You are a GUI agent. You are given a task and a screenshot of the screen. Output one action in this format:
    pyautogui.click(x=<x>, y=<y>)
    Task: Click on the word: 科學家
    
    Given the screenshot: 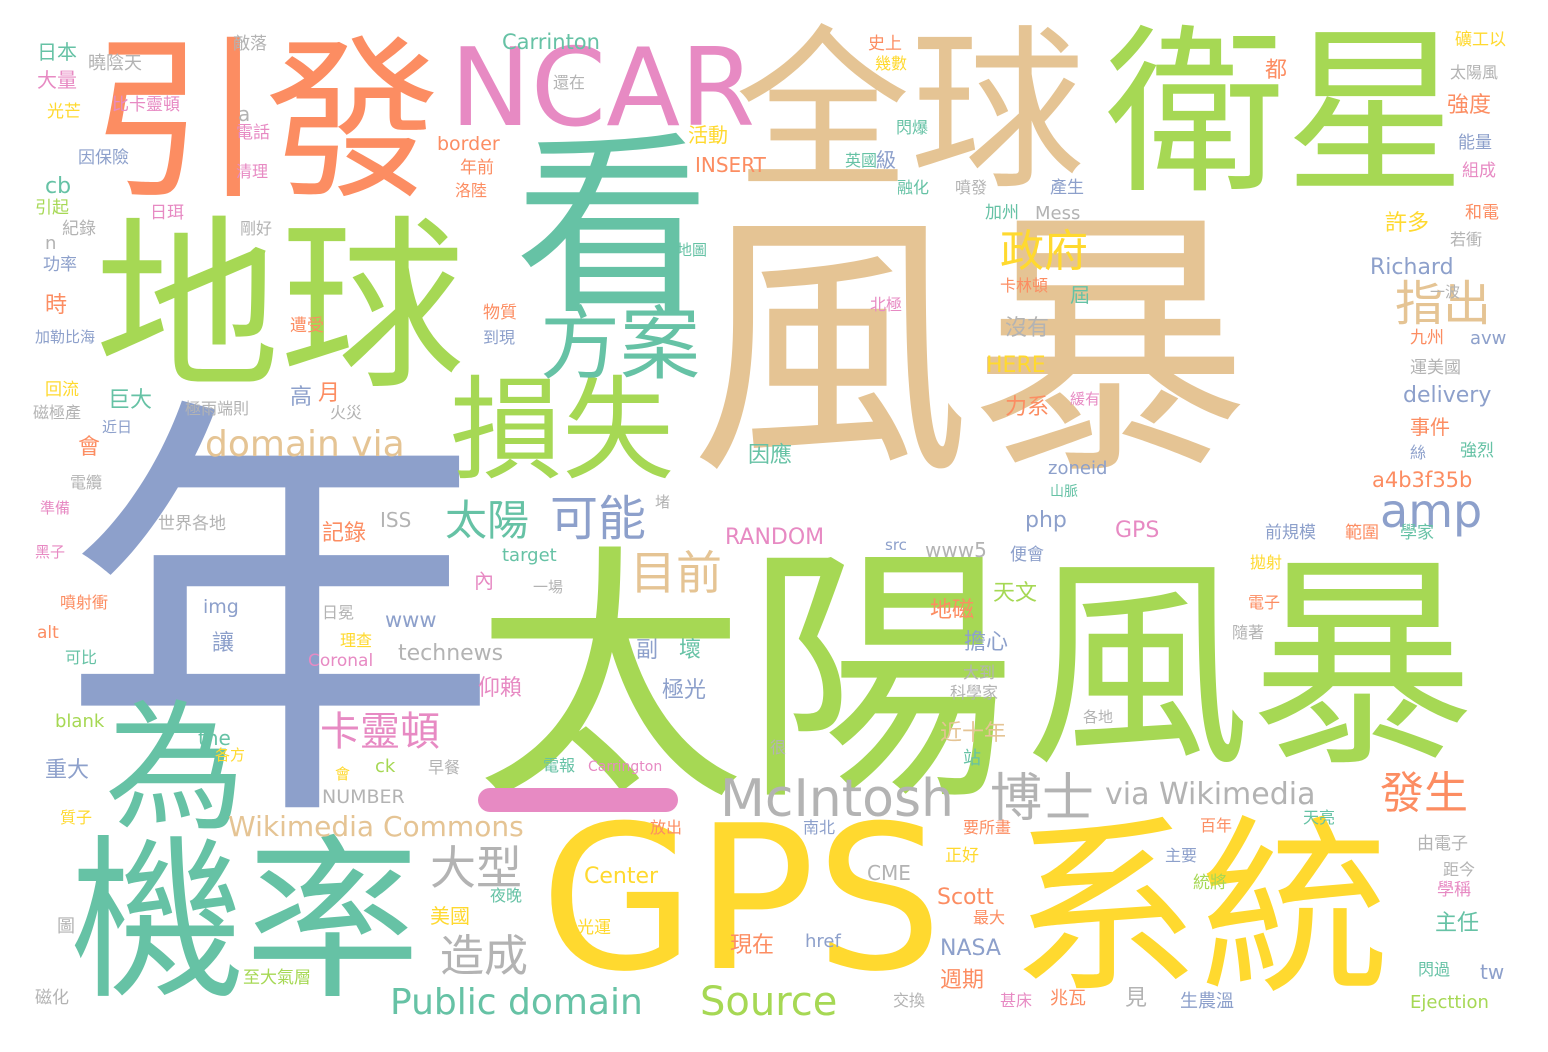 What is the action you would take?
    pyautogui.click(x=974, y=692)
    